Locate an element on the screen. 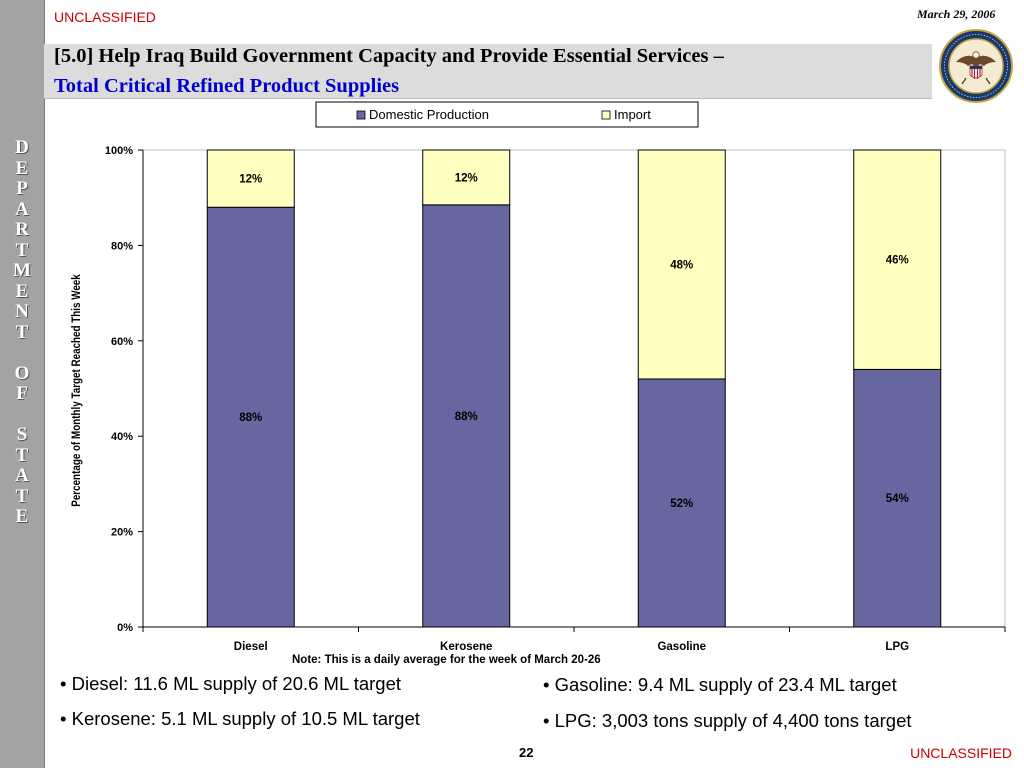  data-label: 52% is located at coordinates (681, 504).